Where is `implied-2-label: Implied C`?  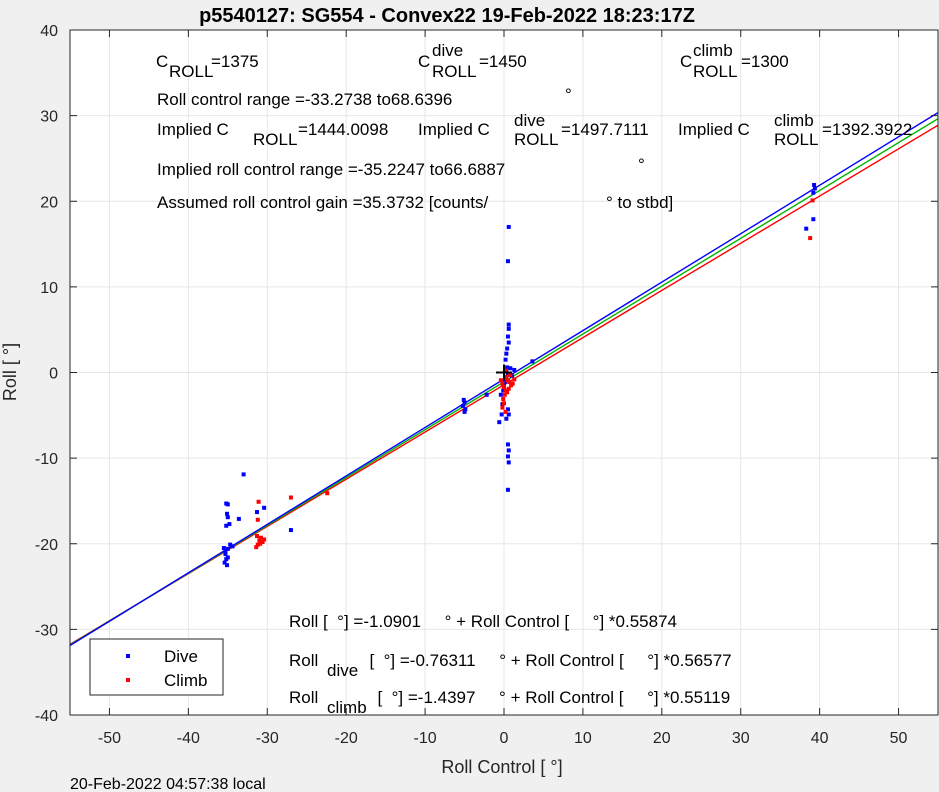
implied-2-label: Implied C is located at coordinates (454, 129).